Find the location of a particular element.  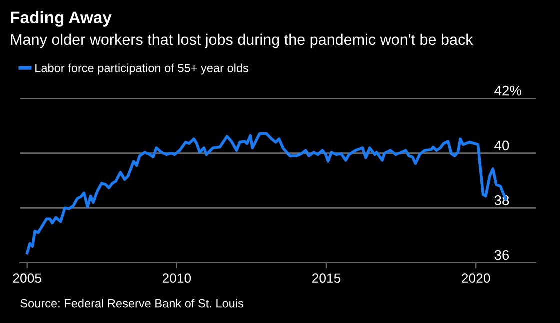

chart-title: Fading Away is located at coordinates (61, 19).